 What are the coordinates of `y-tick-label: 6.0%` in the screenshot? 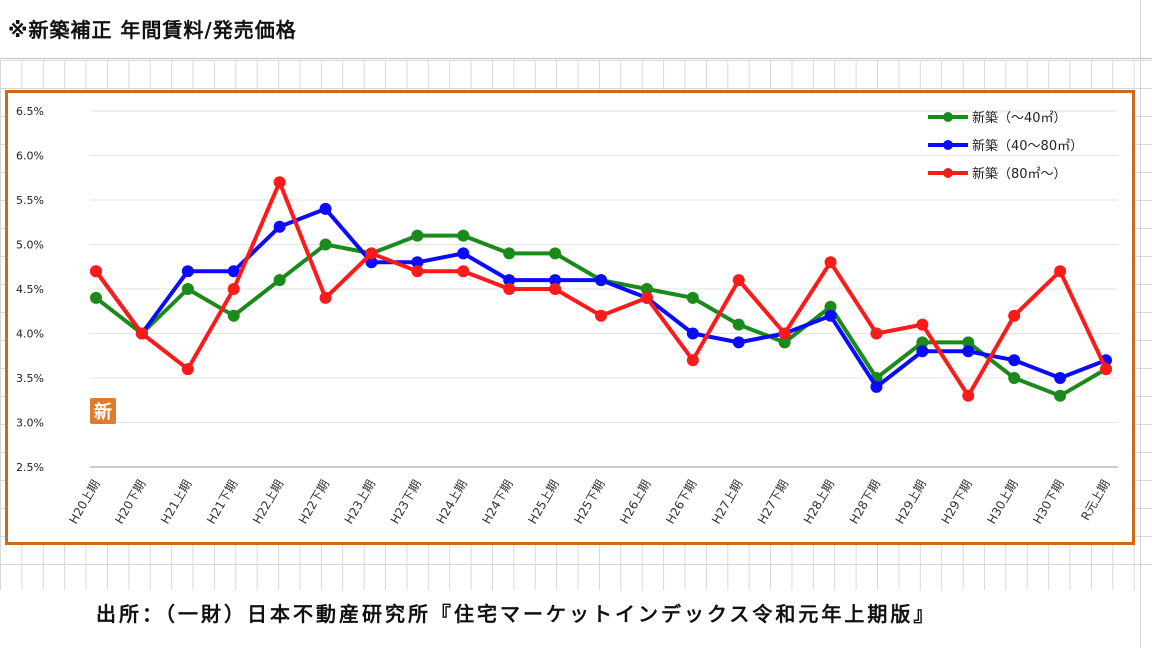 It's located at (30, 156).